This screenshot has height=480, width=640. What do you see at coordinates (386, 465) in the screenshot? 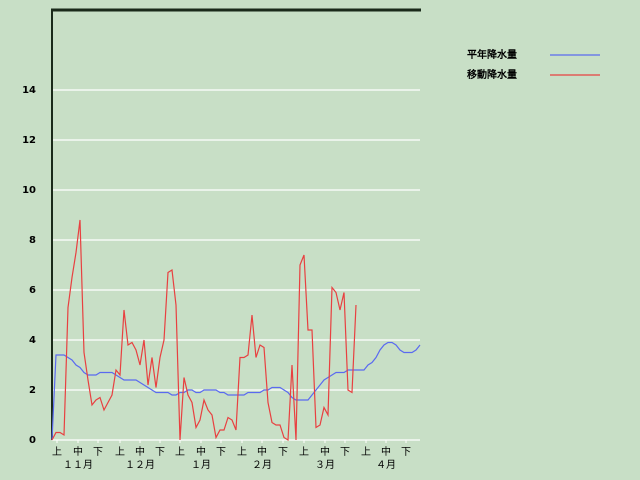
I see `month-label: ４月` at bounding box center [386, 465].